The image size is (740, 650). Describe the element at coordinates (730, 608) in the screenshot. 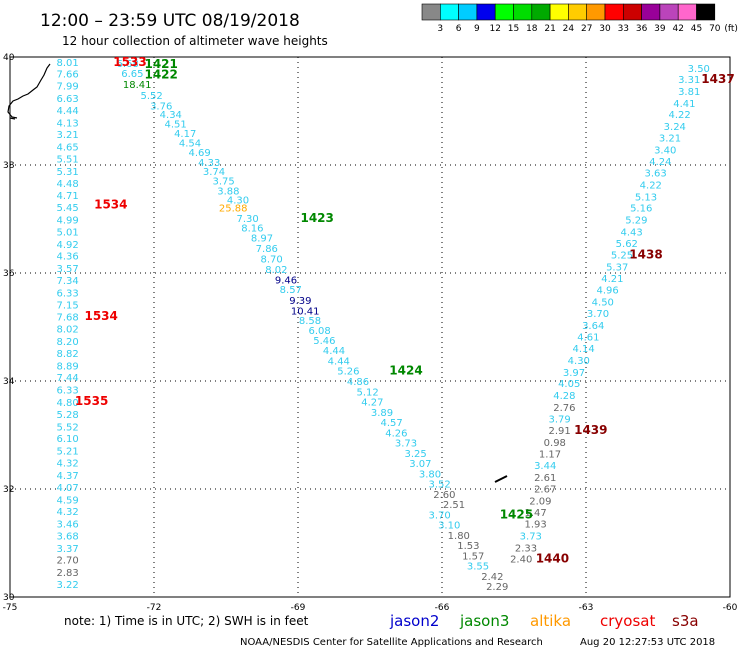

I see `x-tick-label: -60` at that location.